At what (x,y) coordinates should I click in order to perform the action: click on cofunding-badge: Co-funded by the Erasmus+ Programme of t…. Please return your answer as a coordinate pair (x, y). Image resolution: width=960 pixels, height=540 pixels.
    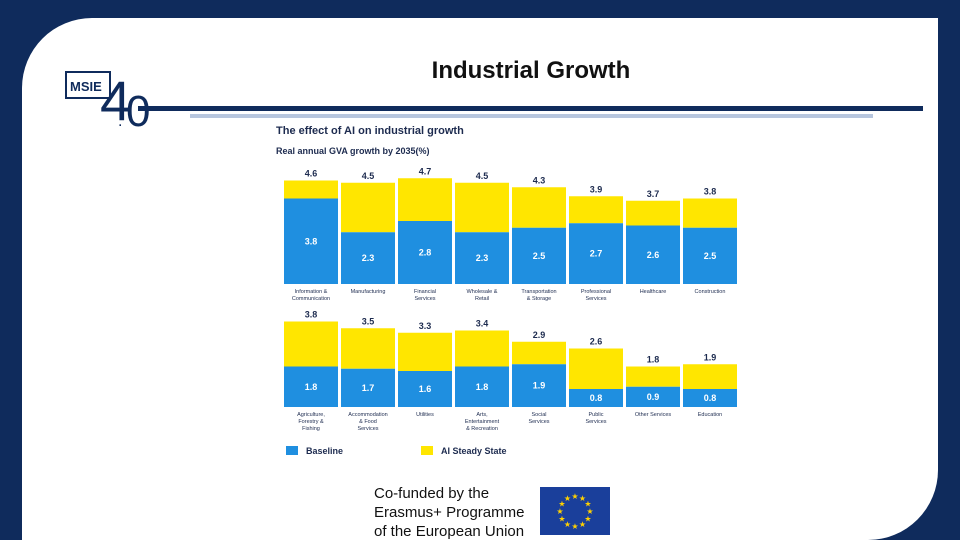
    Looking at the image, I should click on (492, 509).